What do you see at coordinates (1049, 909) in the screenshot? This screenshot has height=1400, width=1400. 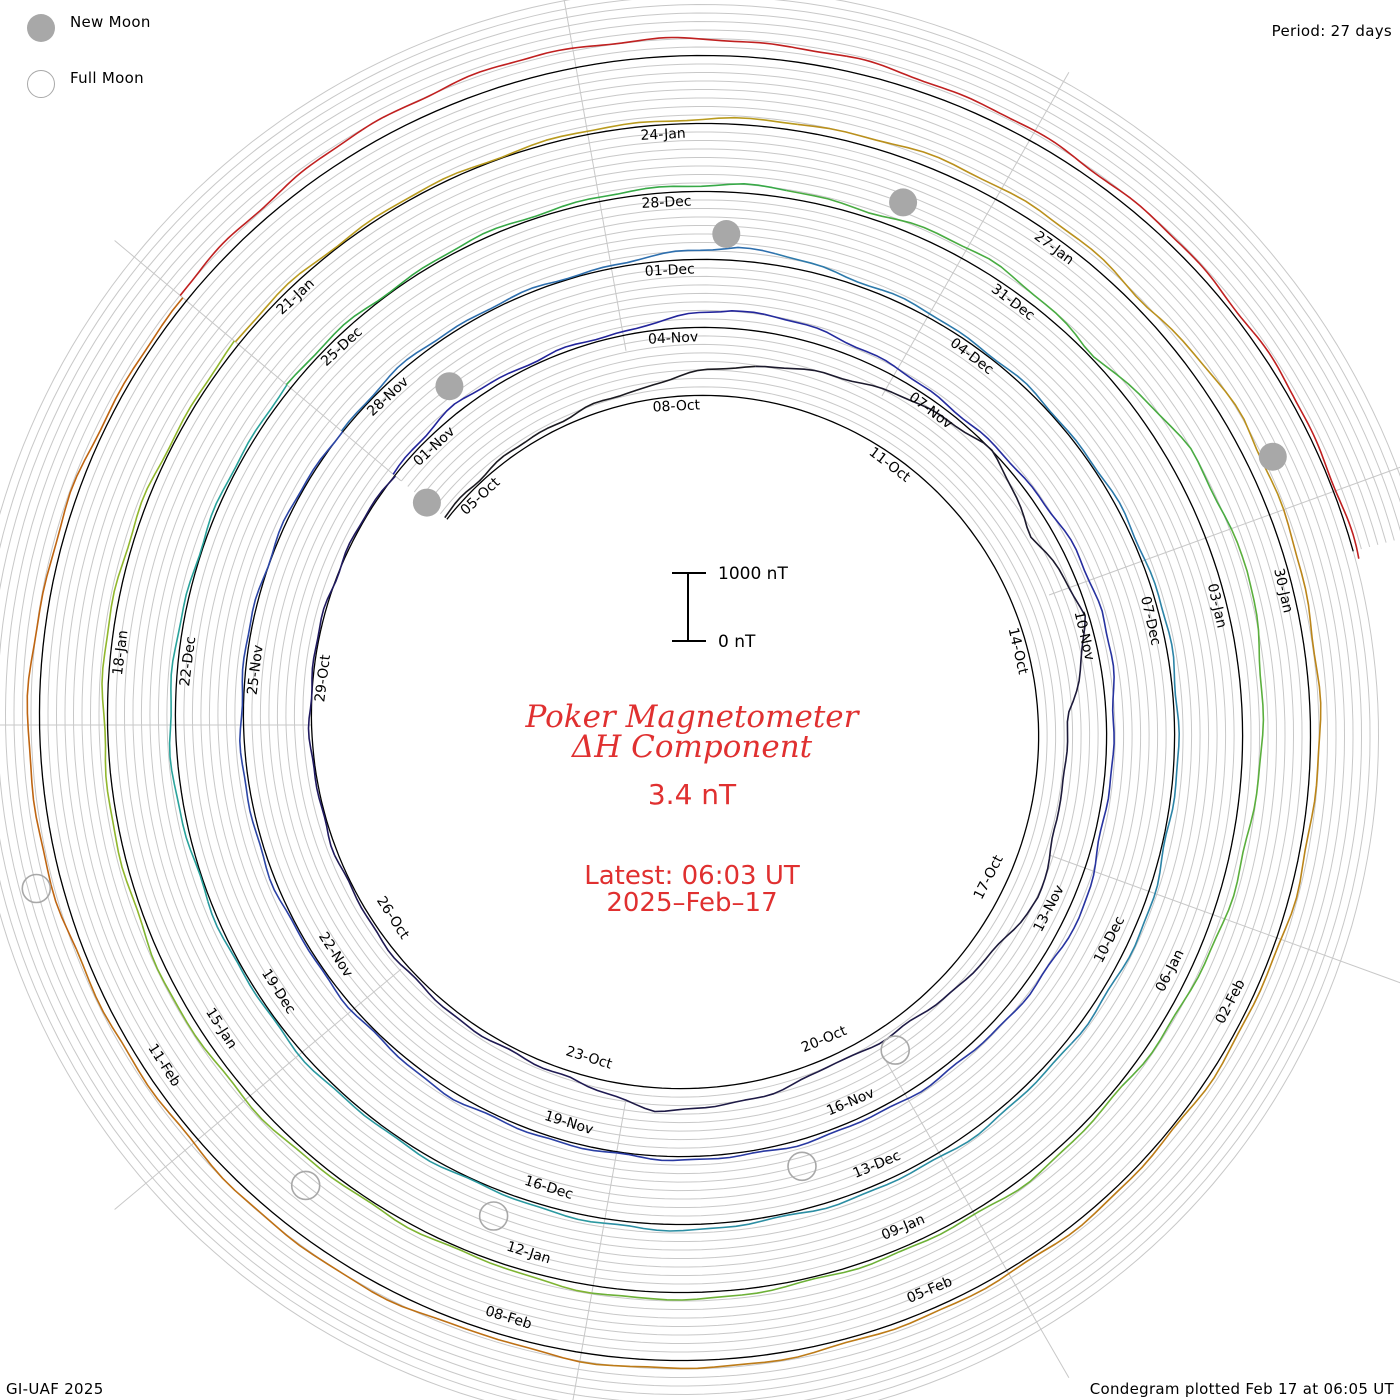 I see `date-label: 13-Nov` at bounding box center [1049, 909].